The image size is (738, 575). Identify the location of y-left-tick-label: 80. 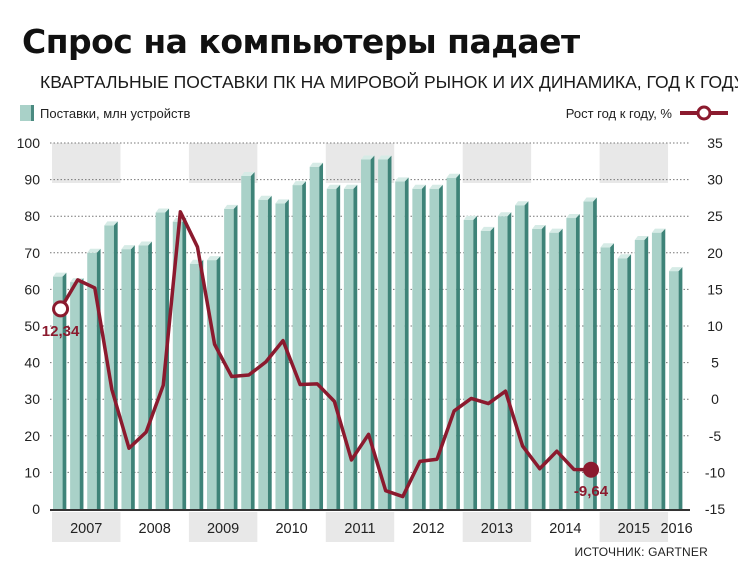
(32, 216).